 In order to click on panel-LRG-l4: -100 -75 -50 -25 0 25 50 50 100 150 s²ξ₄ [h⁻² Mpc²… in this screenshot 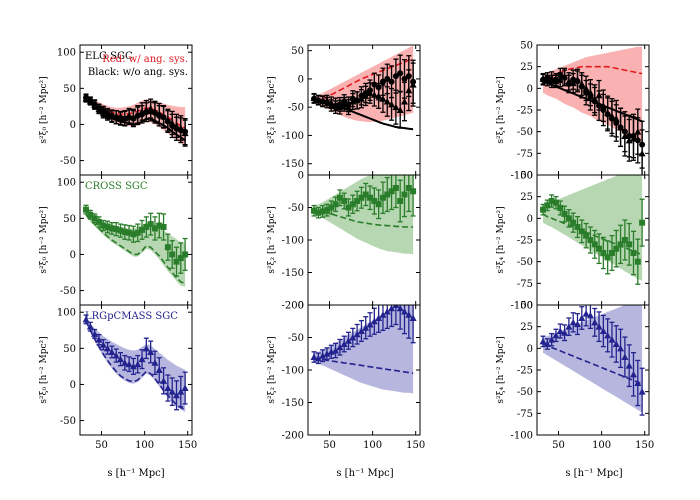, I will do `click(575, 376)`.